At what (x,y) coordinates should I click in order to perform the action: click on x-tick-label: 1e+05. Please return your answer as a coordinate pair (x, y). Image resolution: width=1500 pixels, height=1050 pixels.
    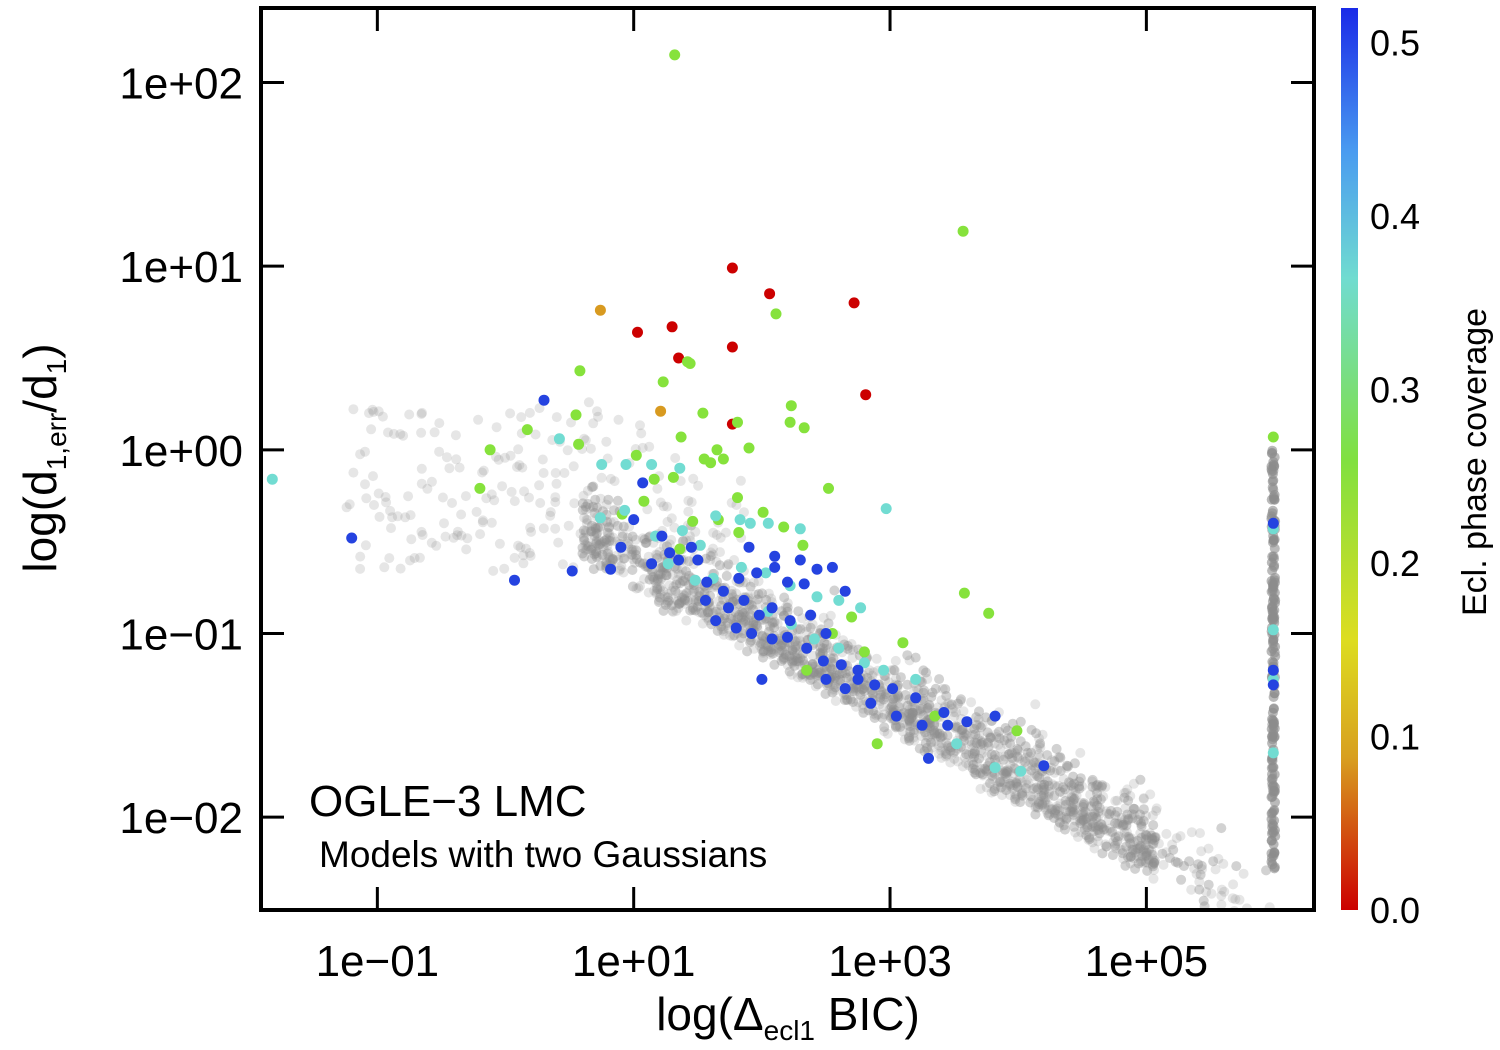
    Looking at the image, I should click on (1147, 961).